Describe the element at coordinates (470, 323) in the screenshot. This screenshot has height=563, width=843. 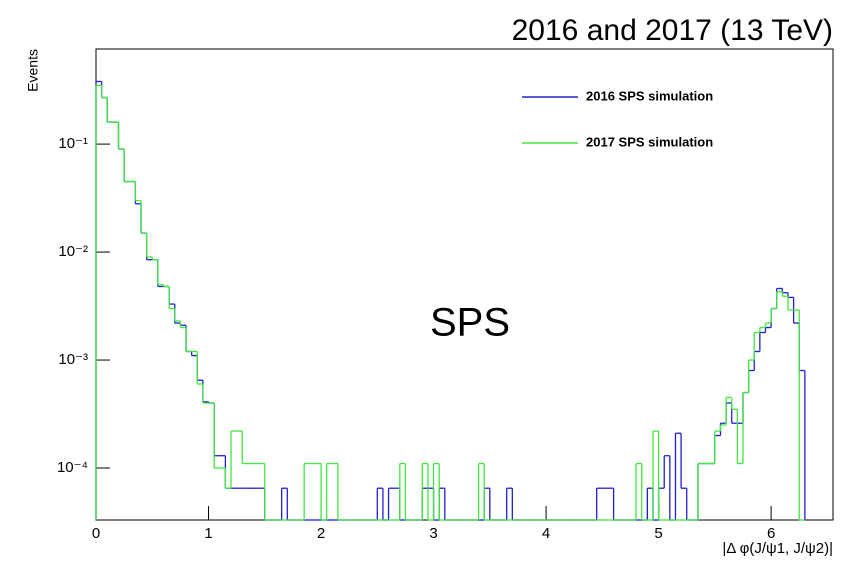
I see `annotation: SPS` at that location.